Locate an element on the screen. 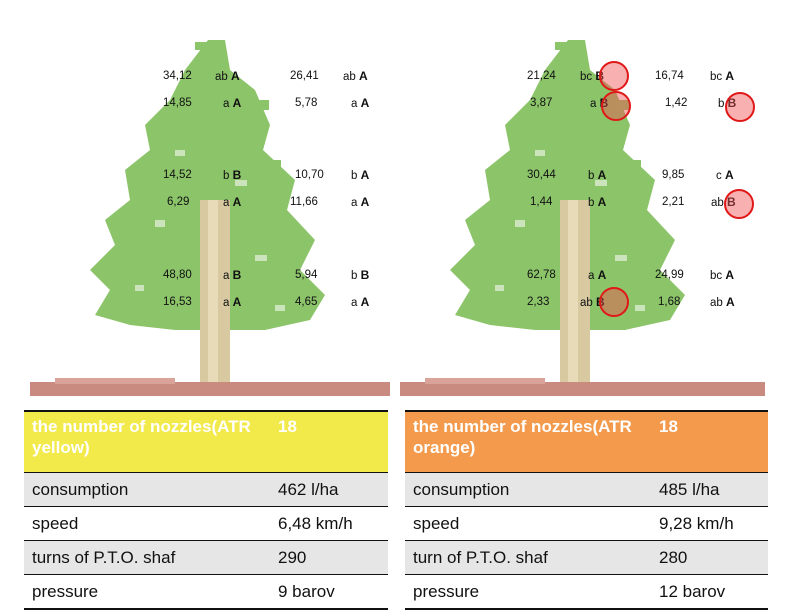 The height and width of the screenshot is (613, 786). table-row: pressure 9 barov is located at coordinates (206, 592).